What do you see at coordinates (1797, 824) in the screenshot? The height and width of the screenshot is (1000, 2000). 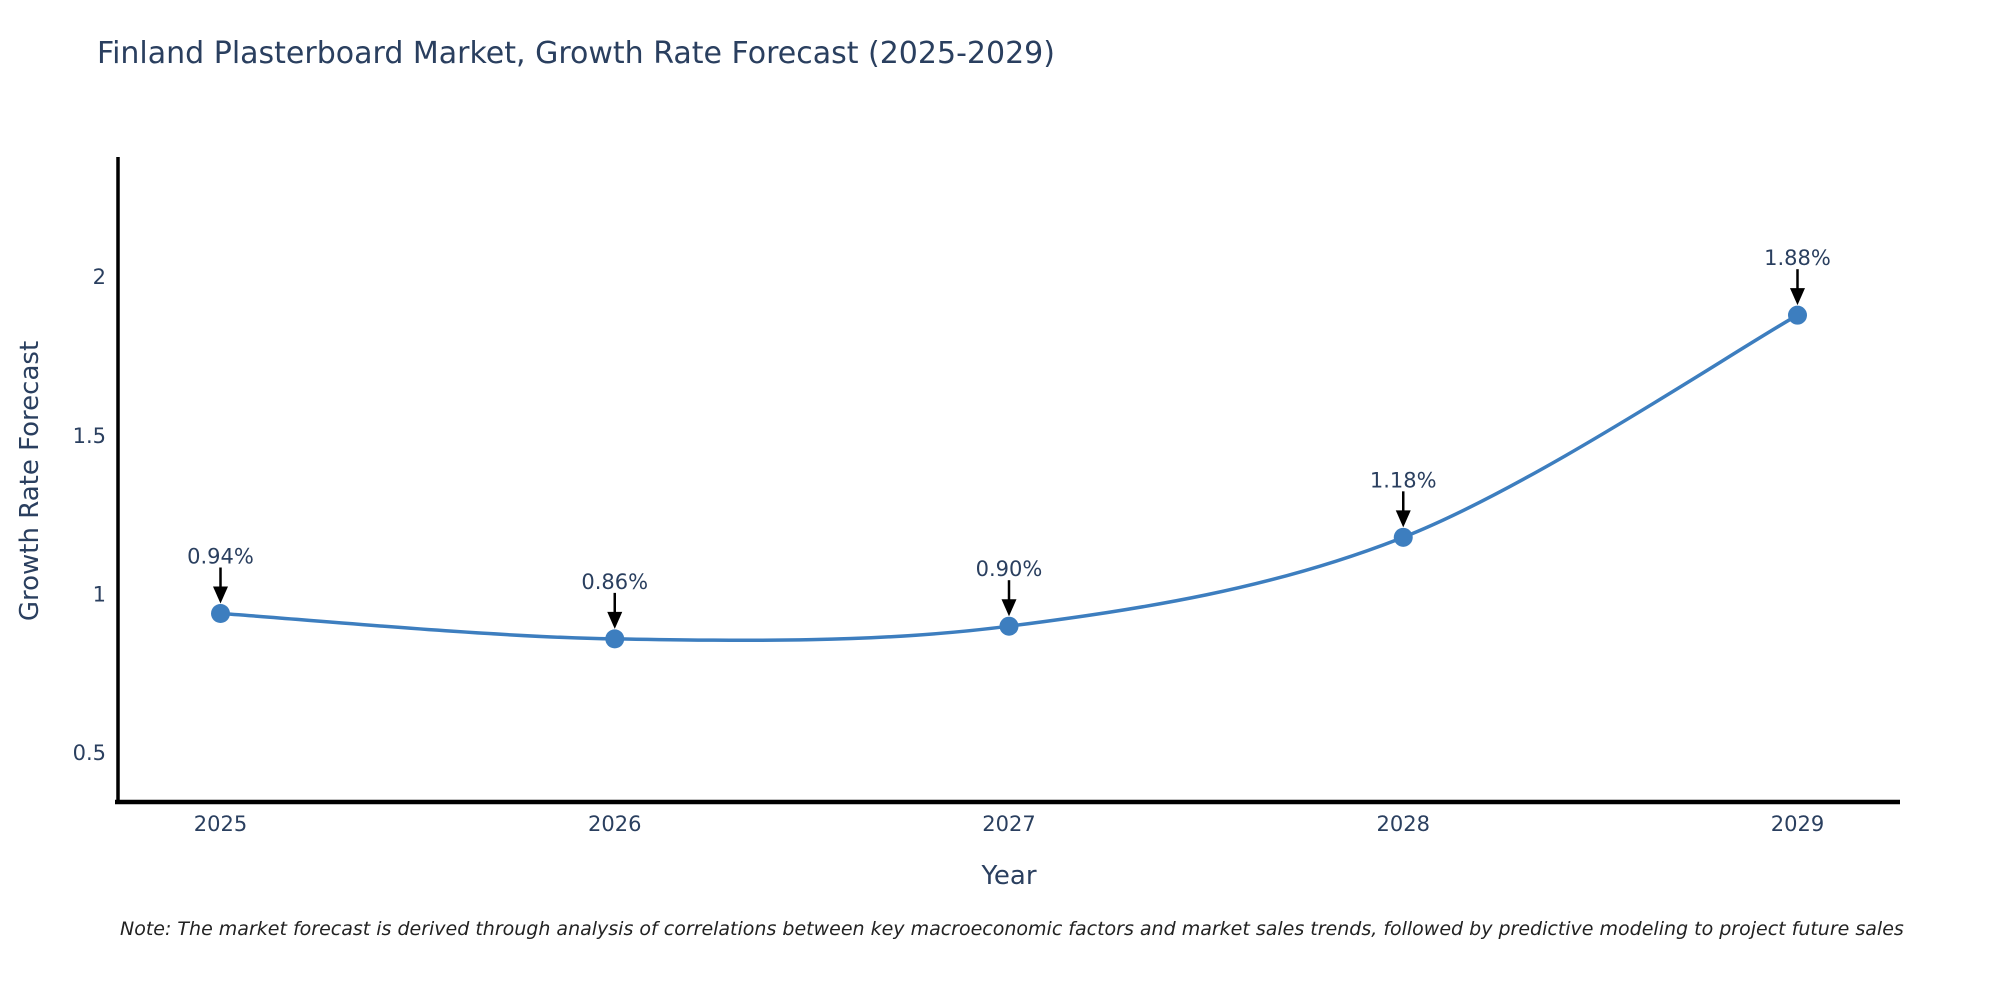 I see `x-tick-label-2029: 2029` at bounding box center [1797, 824].